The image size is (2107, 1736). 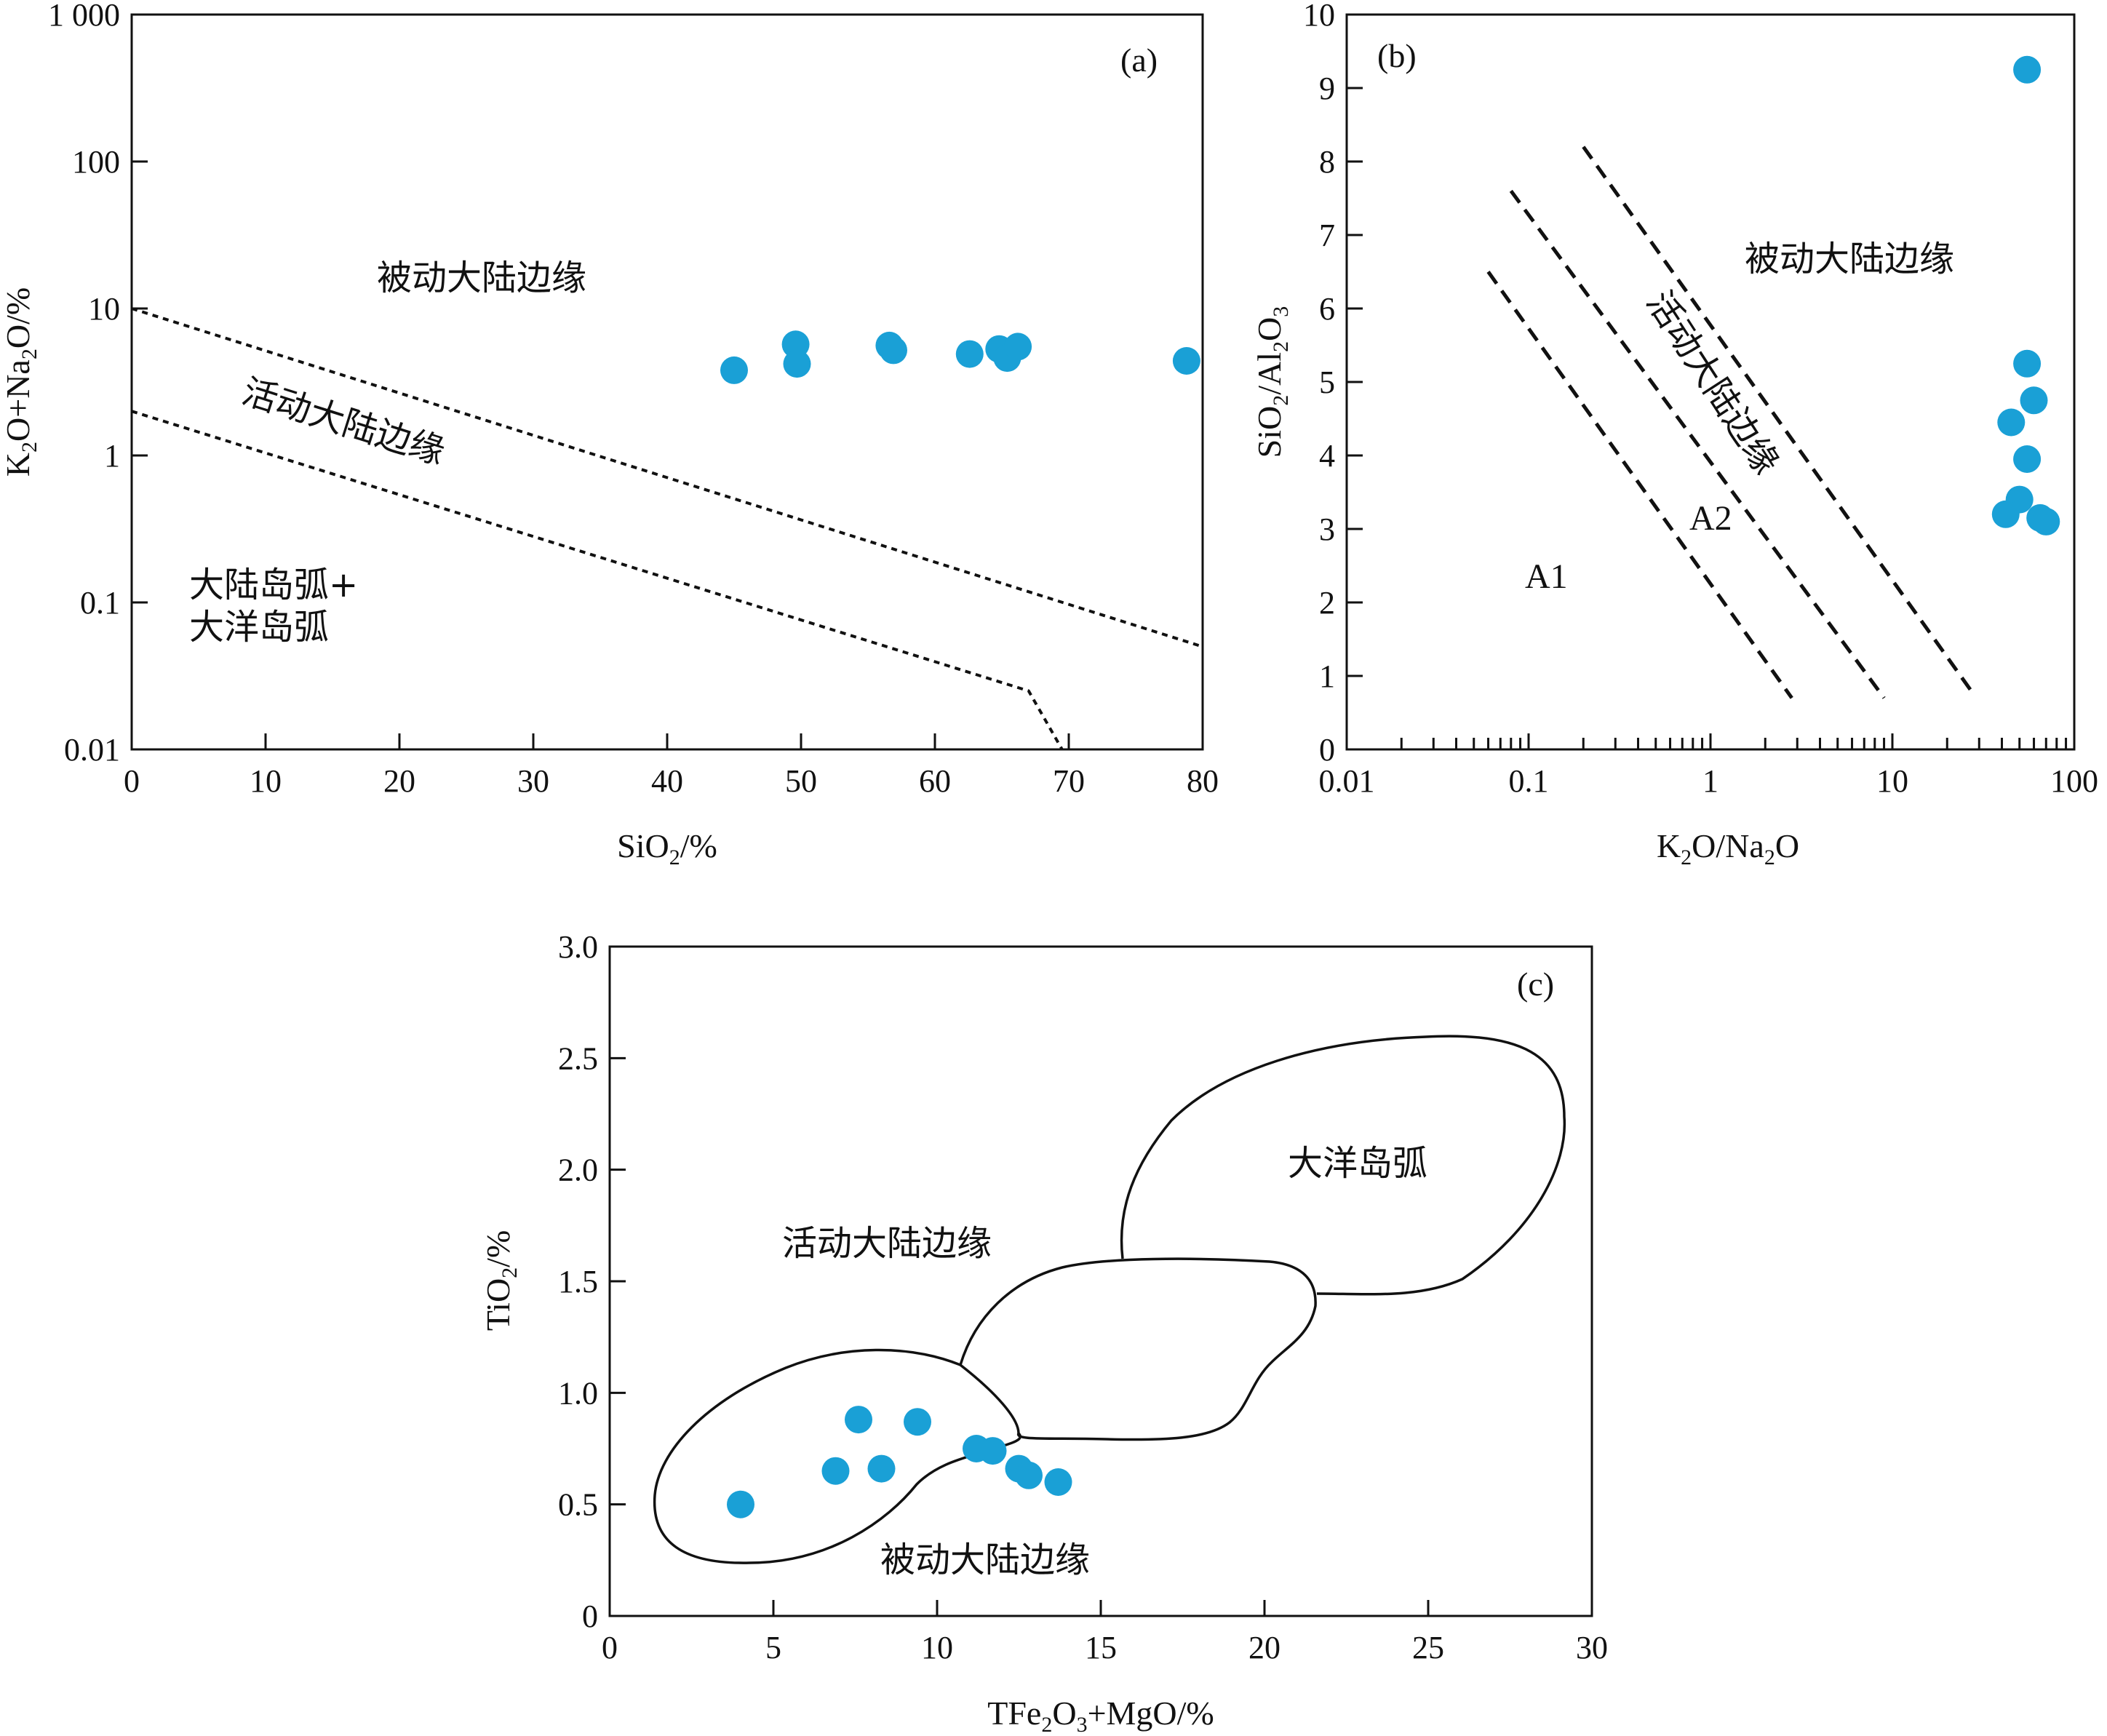 What do you see at coordinates (1849, 259) in the screenshot?
I see `region-label-passive-b: 被动大陆边缘` at bounding box center [1849, 259].